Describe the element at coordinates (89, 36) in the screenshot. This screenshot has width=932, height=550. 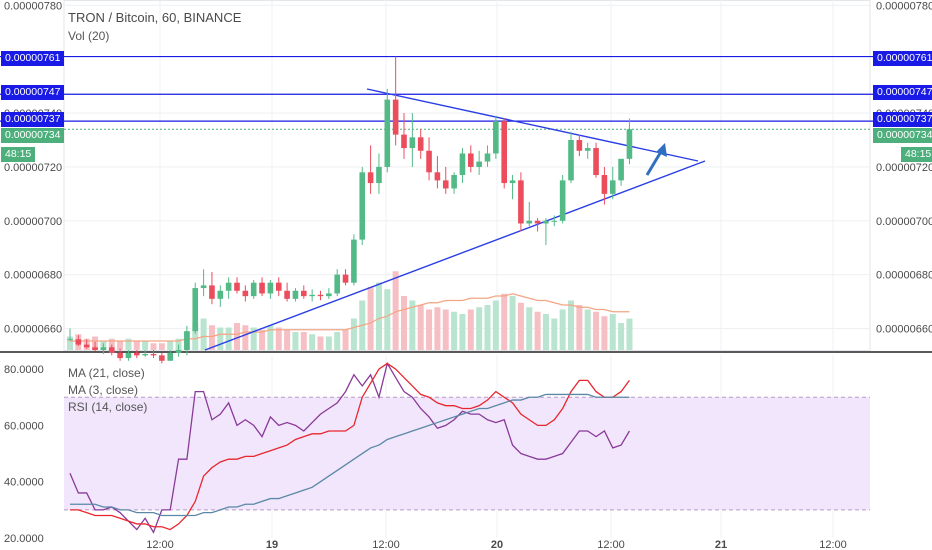
I see `volume-legend: Vol (20)` at that location.